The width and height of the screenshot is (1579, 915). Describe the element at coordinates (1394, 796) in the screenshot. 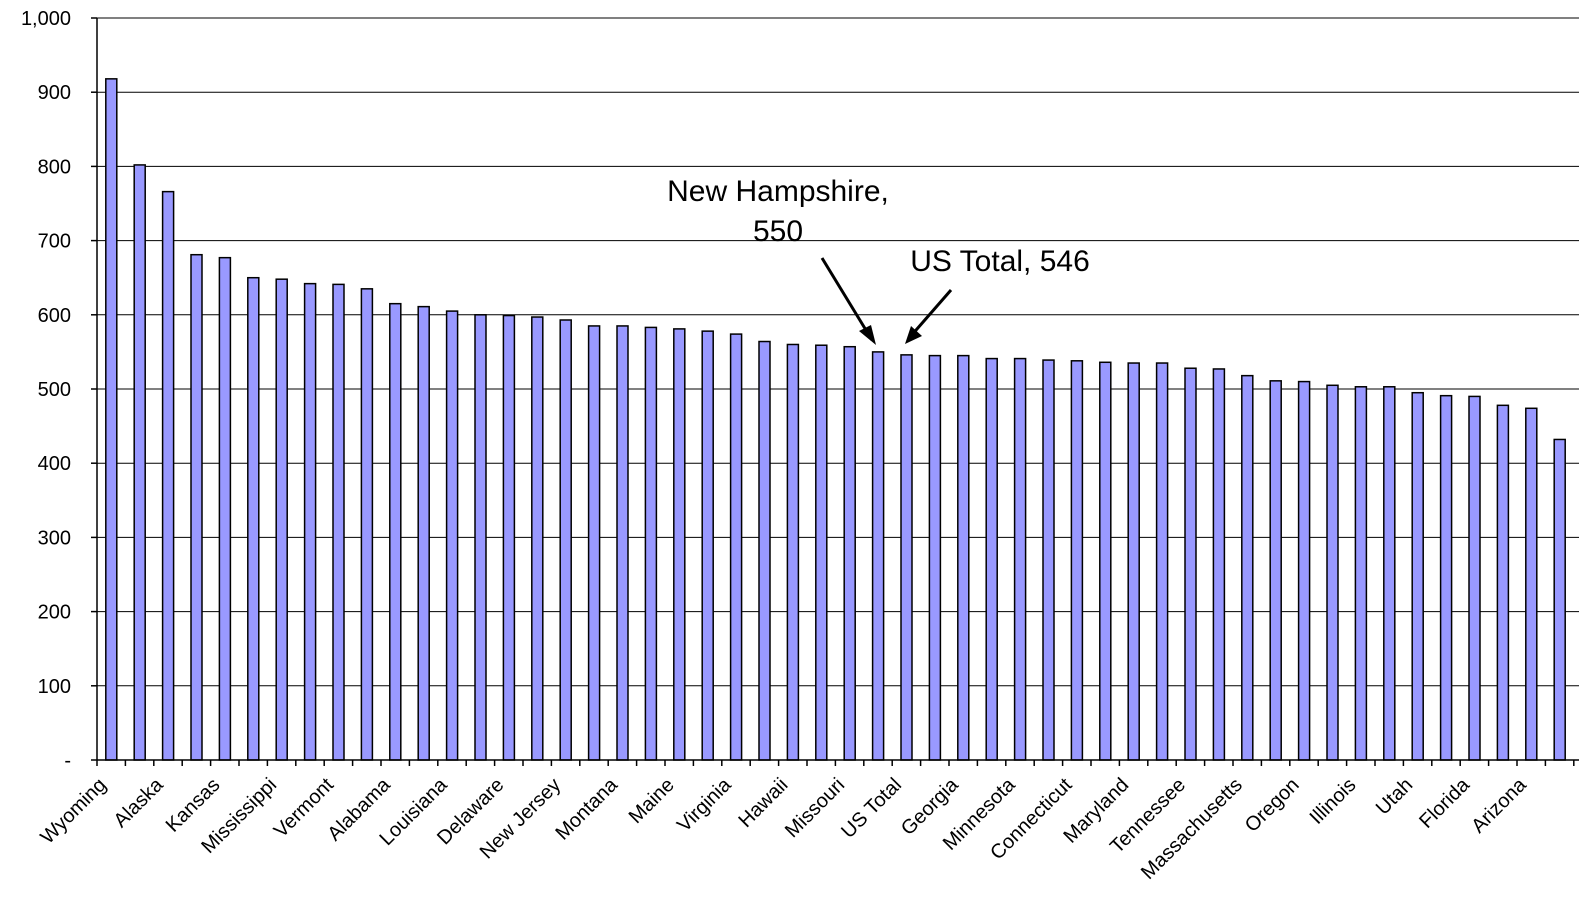

I see `category-label: Utah` at that location.